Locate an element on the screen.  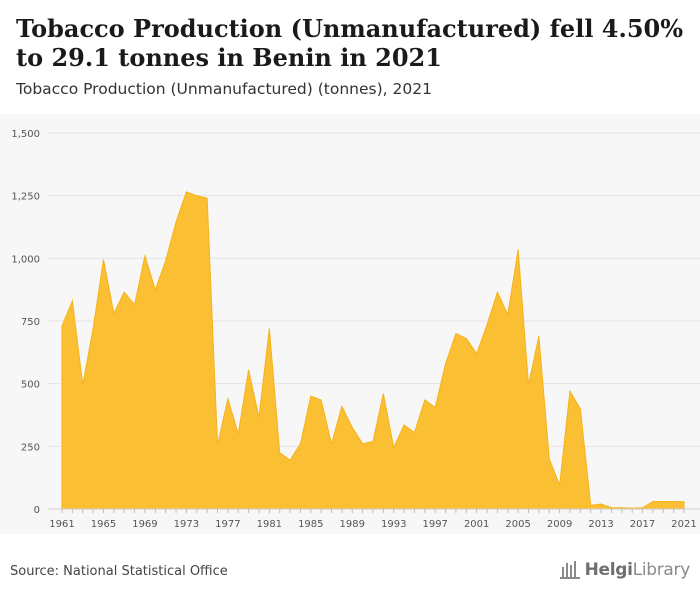
x-tick-label: 2017 is located at coordinates (642, 524).